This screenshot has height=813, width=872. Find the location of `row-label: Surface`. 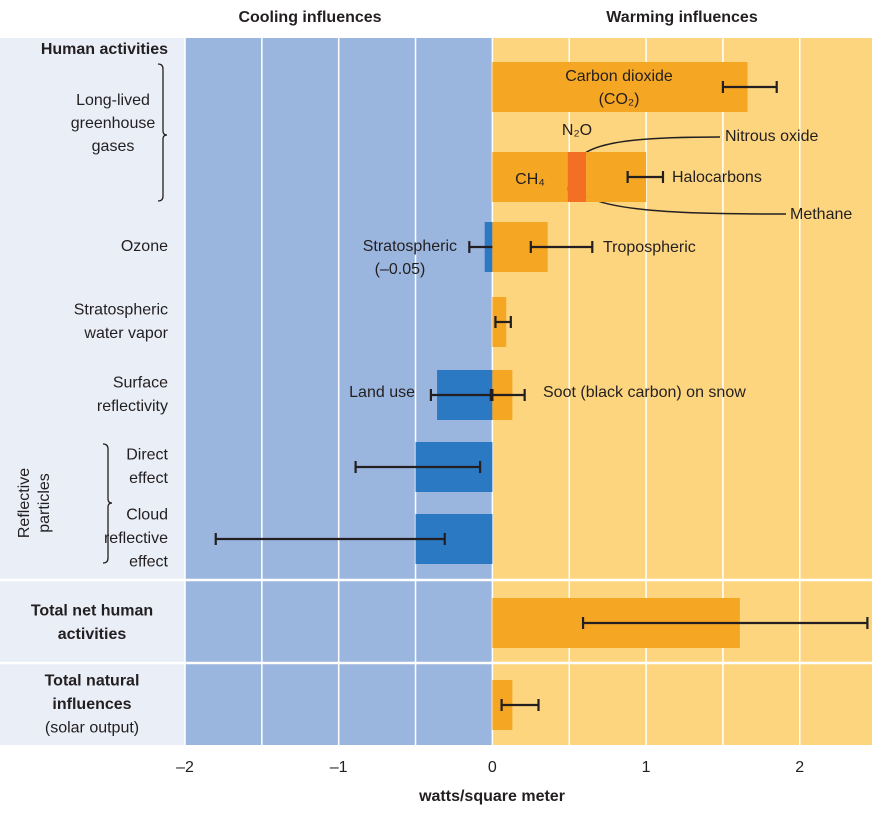

row-label: Surface is located at coordinates (140, 382).